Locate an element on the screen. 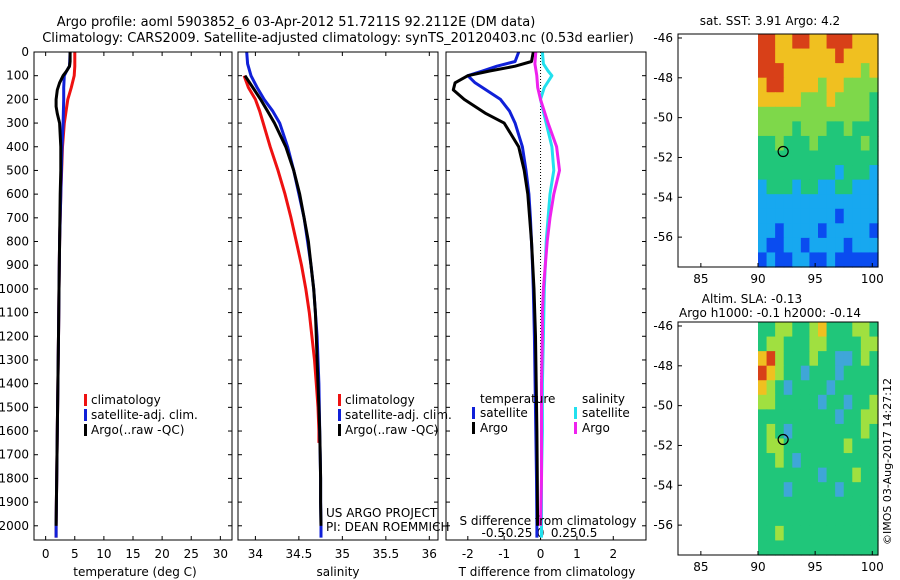  depth-tick-label: 1300 is located at coordinates (14, 360).